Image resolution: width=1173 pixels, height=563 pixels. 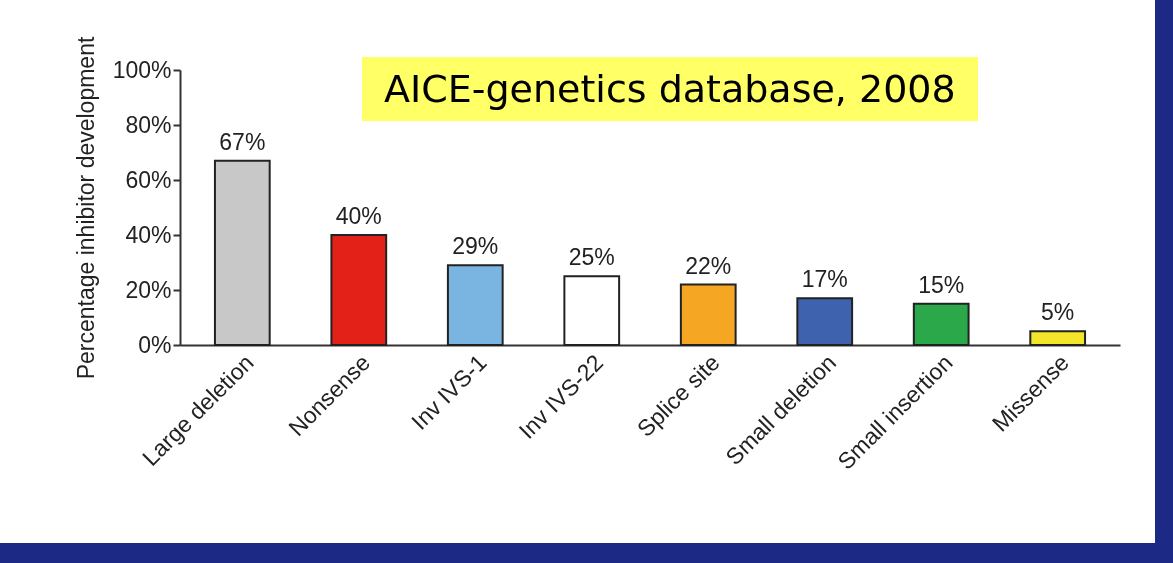 I want to click on data-label: 29%, so click(x=475, y=246).